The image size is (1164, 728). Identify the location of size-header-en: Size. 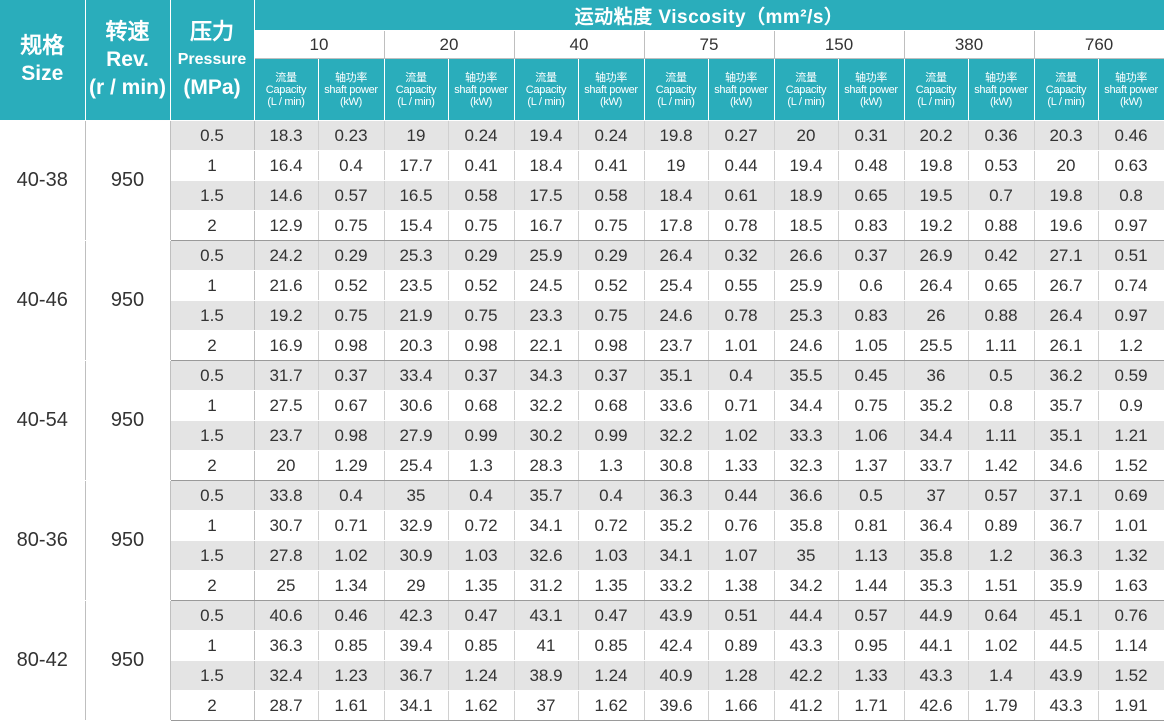
(42, 73).